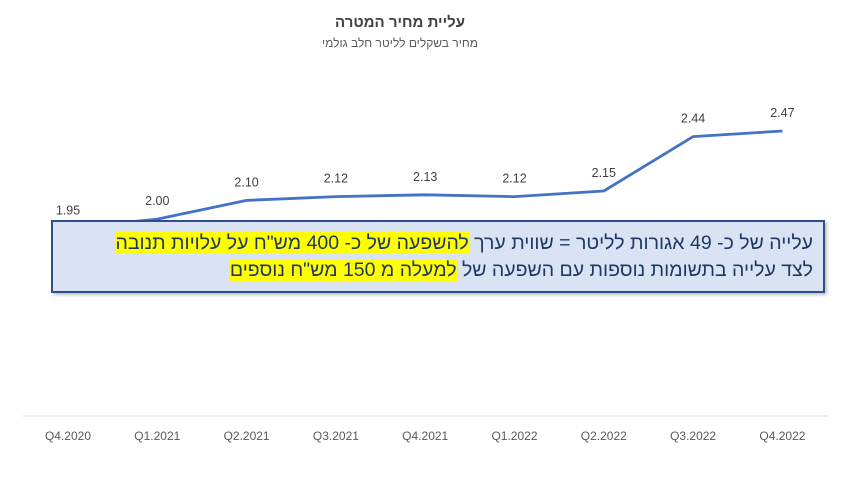  I want to click on x-tick-label: Q1.2021, so click(157, 436).